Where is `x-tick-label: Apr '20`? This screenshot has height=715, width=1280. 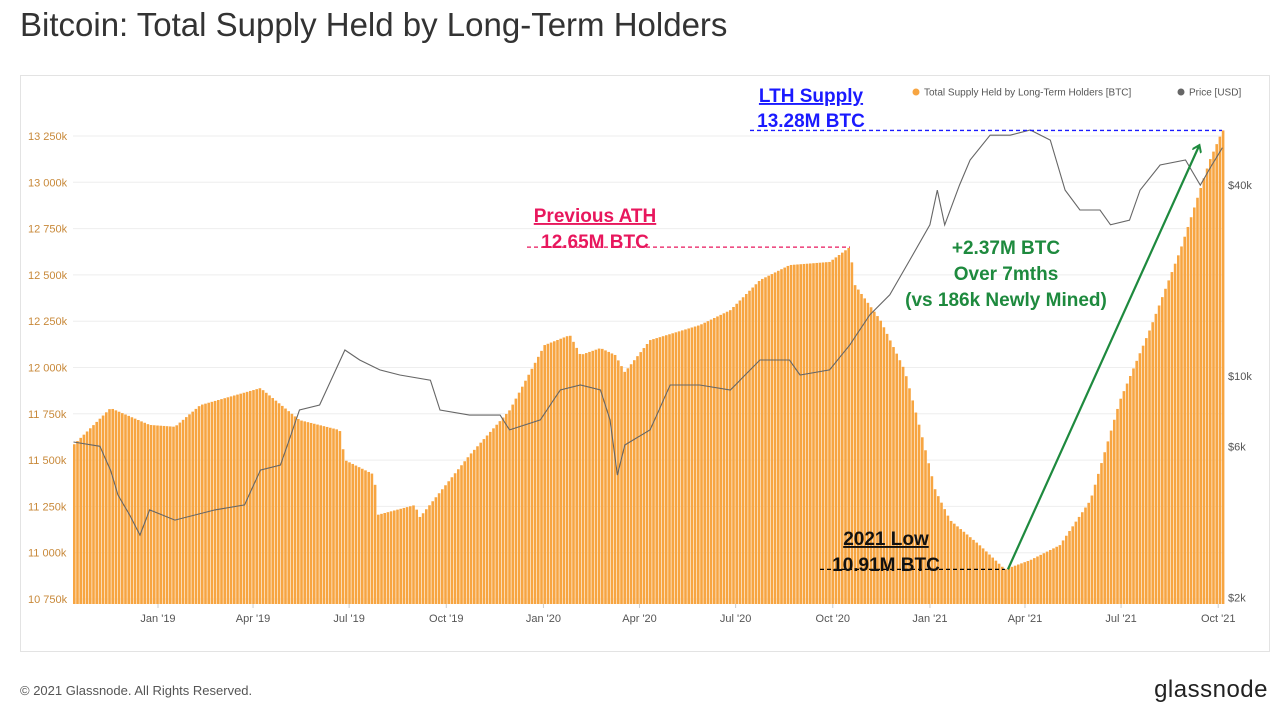
x-tick-label: Apr '20 is located at coordinates (639, 619).